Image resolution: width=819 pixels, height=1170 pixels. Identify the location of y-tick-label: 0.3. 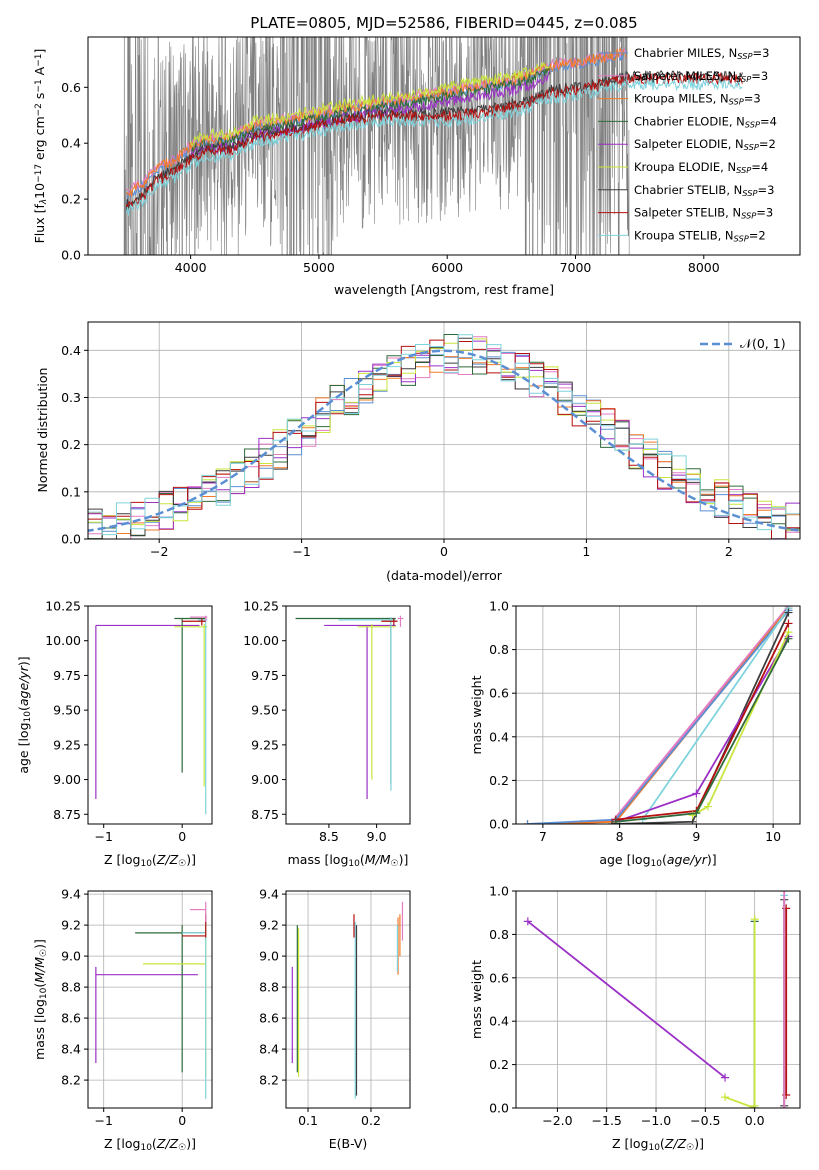
(71, 397).